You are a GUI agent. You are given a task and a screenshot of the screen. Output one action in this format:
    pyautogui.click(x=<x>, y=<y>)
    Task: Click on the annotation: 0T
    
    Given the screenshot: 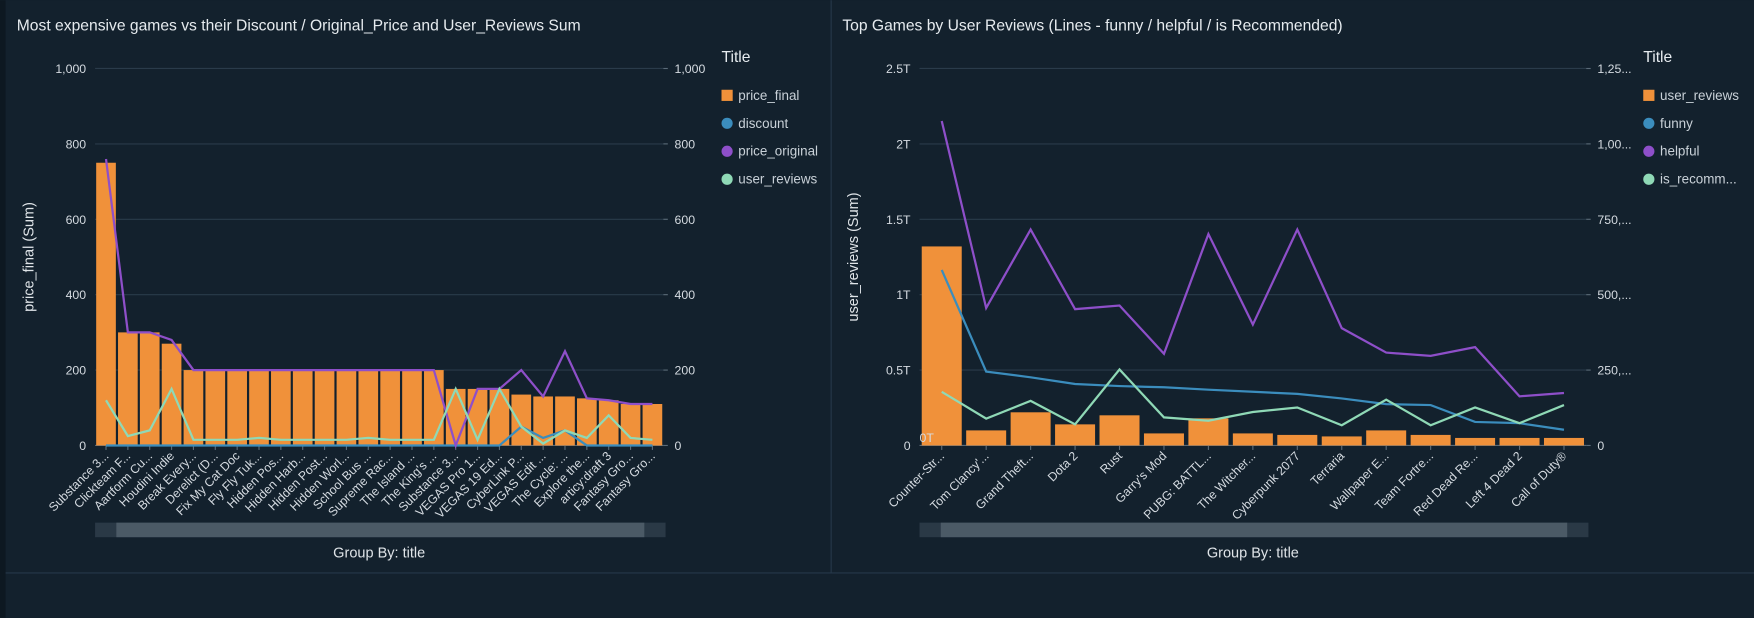 What is the action you would take?
    pyautogui.click(x=927, y=438)
    